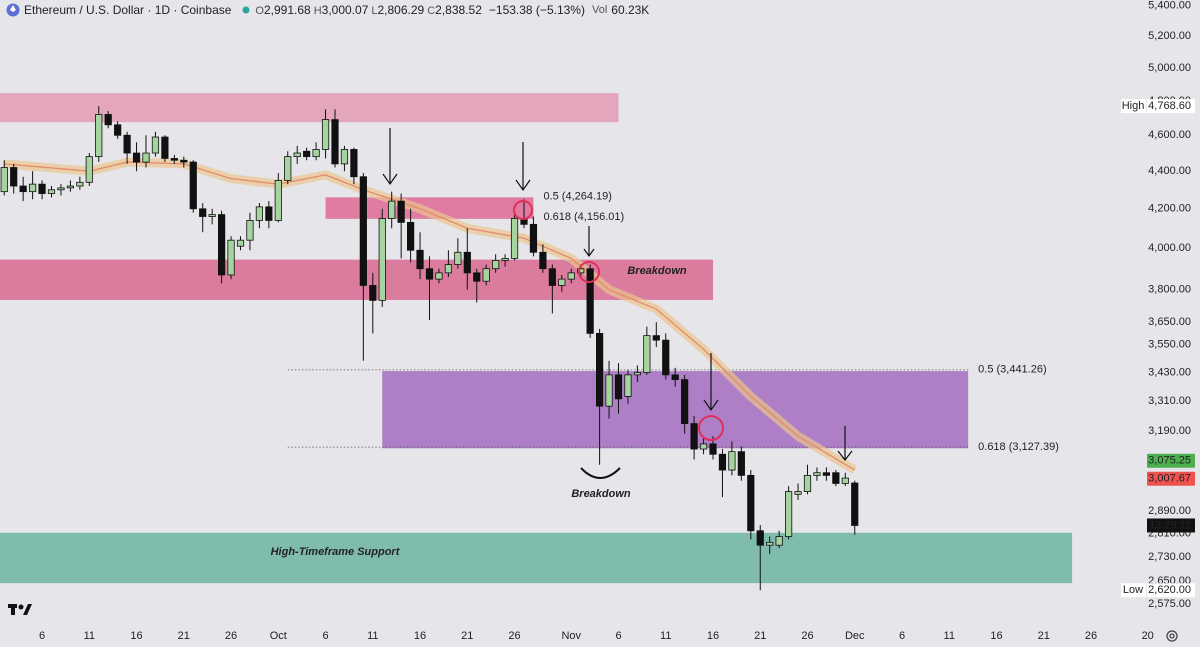 The height and width of the screenshot is (647, 1200). What do you see at coordinates (536, 10) in the screenshot?
I see `change: −153.38 (−5.13%)` at bounding box center [536, 10].